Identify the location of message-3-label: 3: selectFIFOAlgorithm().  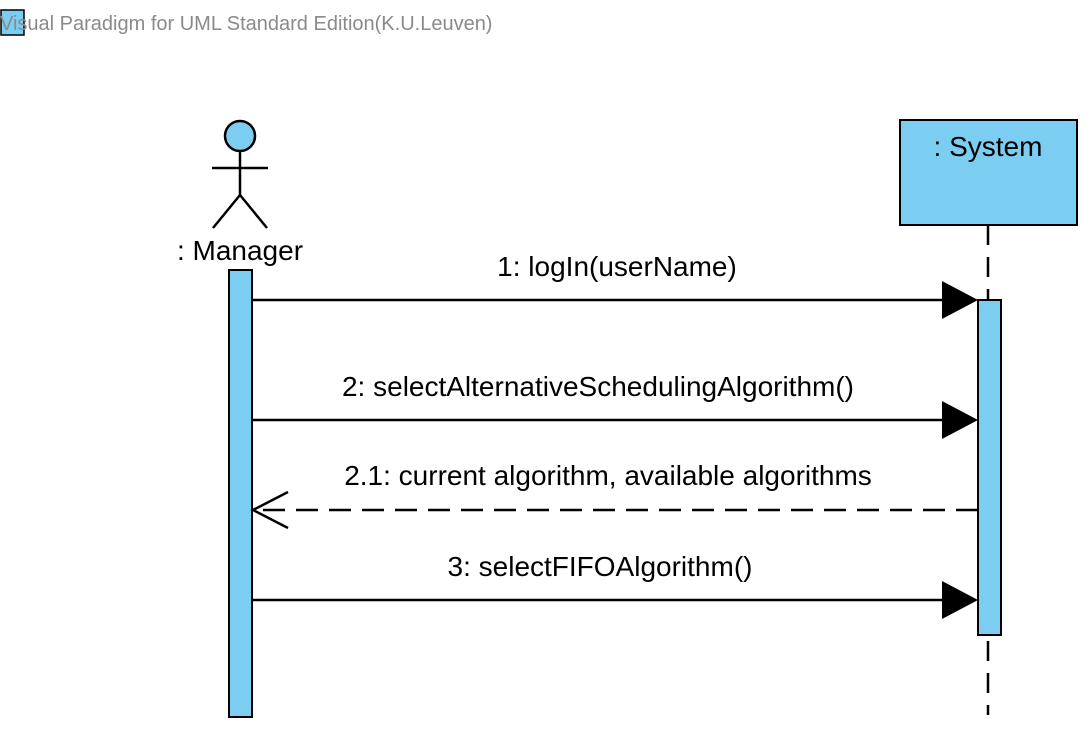
(600, 566).